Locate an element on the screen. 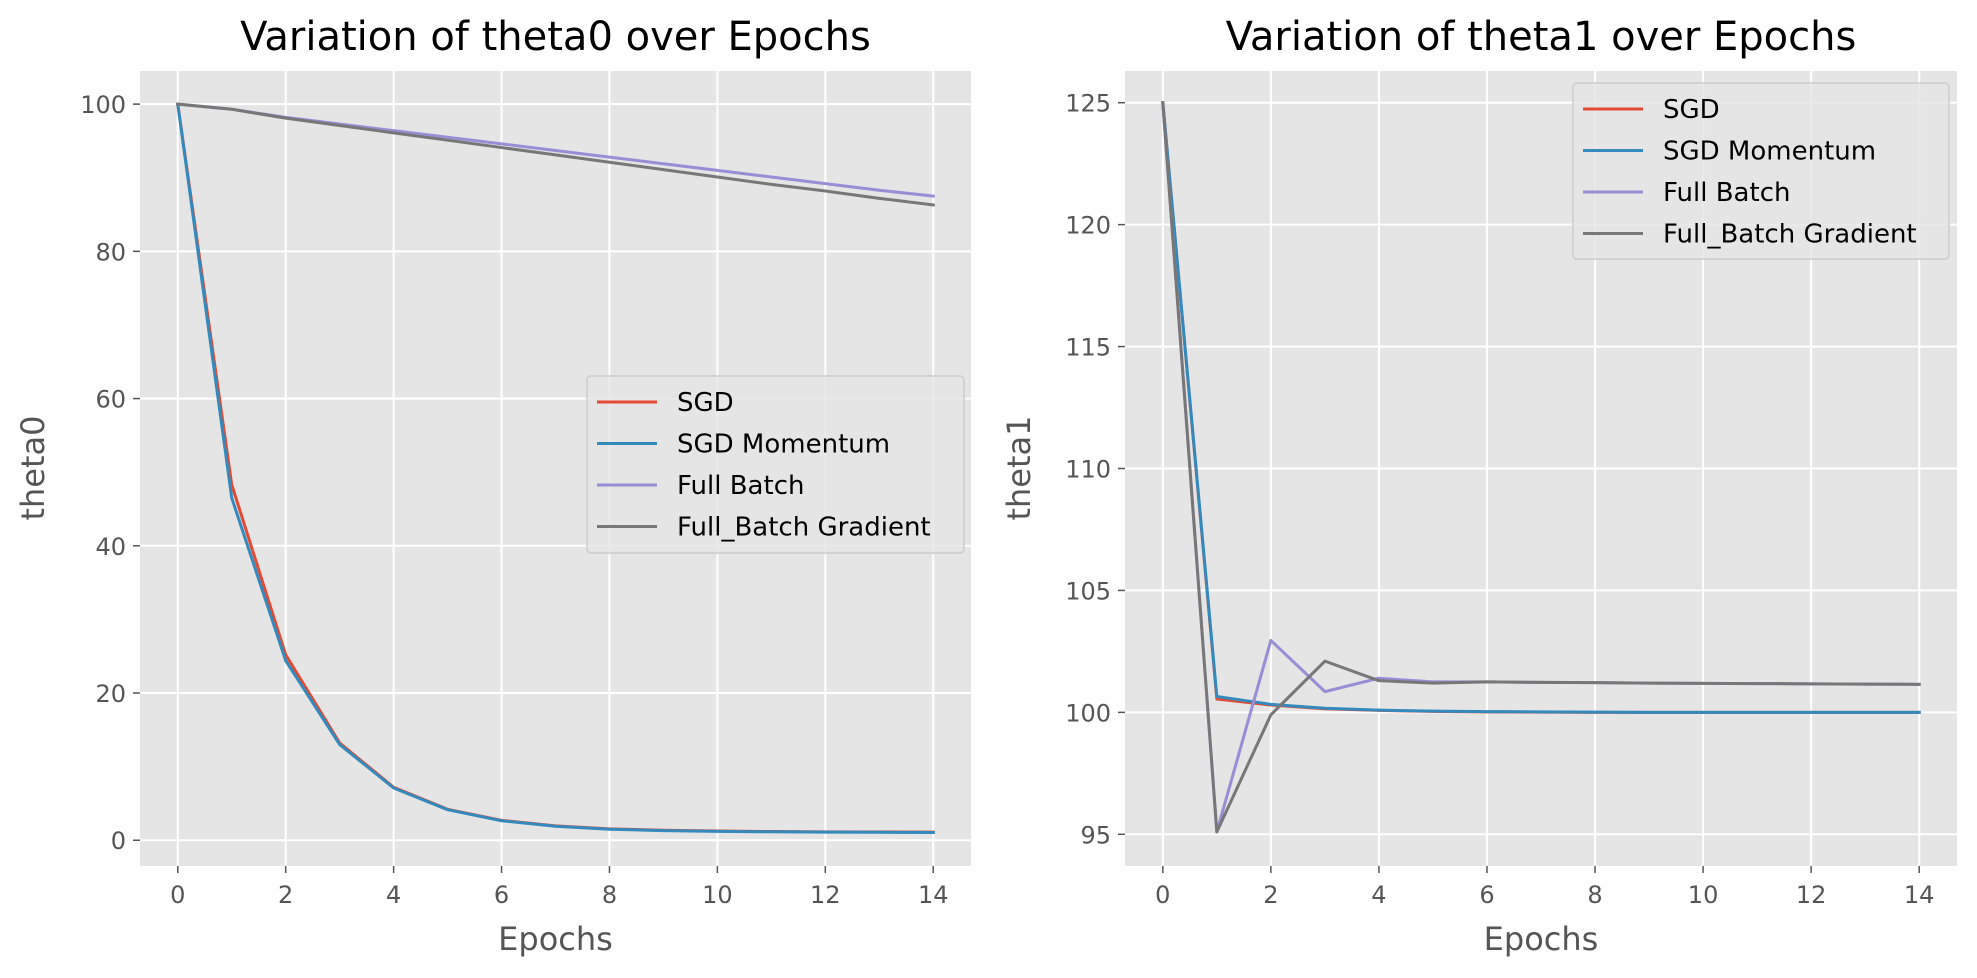  y-tick-label: 125 is located at coordinates (1088, 104).